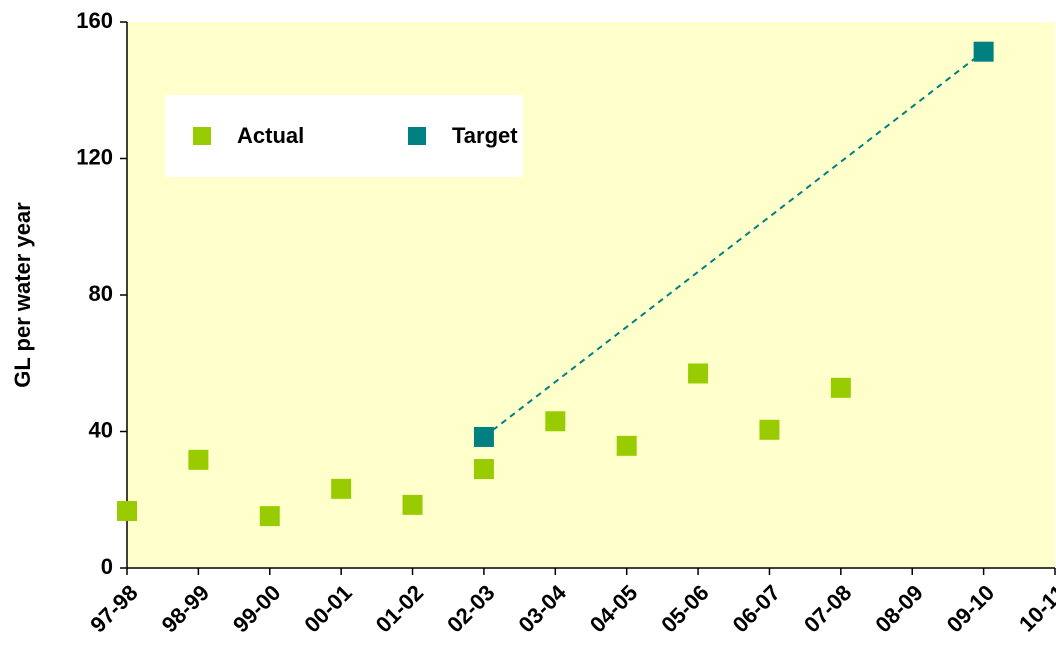 The image size is (1056, 646). What do you see at coordinates (485, 135) in the screenshot?
I see `legend-label: Target` at bounding box center [485, 135].